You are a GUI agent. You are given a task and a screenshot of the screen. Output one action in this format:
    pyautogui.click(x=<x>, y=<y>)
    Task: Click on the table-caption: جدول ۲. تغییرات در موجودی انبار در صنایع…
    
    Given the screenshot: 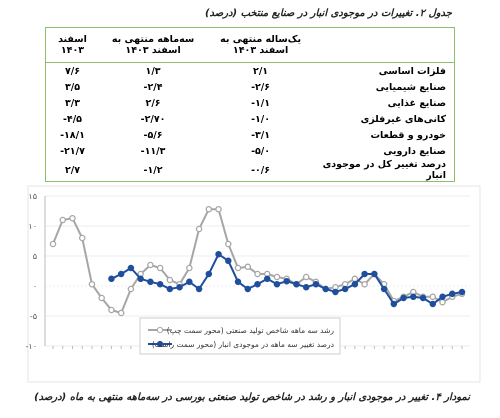 What is the action you would take?
    pyautogui.click(x=328, y=13)
    